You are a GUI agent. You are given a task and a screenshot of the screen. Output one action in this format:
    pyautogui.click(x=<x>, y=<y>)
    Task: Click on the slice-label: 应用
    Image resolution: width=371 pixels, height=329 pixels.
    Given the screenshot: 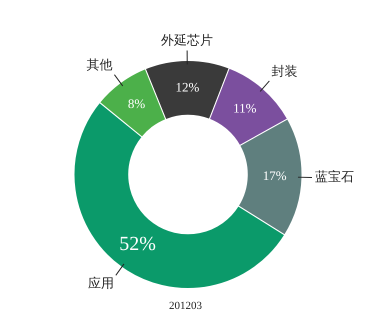 What is the action you would take?
    pyautogui.click(x=101, y=284)
    